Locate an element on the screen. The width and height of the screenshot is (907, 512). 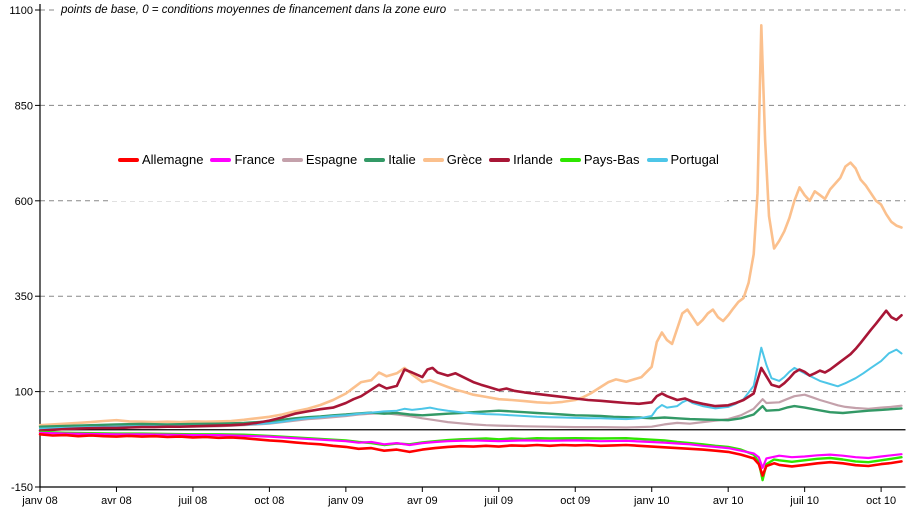
legend-item-espagne: Espagne is located at coordinates (319, 159).